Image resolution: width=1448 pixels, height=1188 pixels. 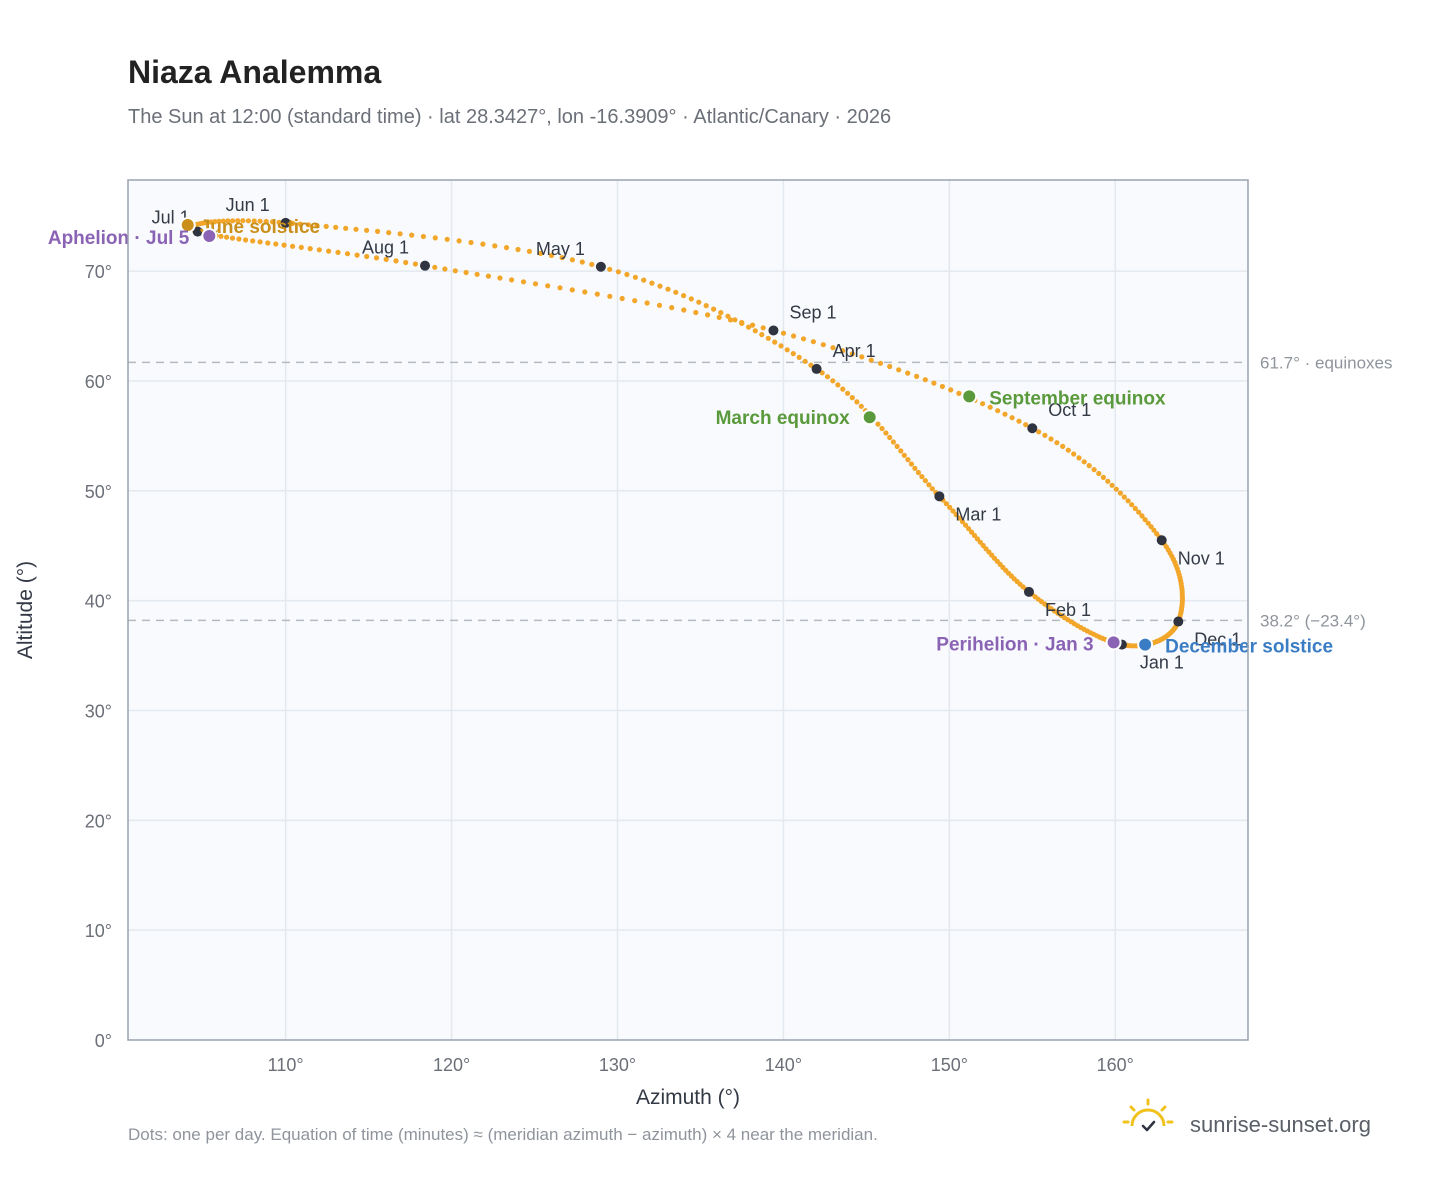 I want to click on month-label: Aug 1, so click(x=385, y=248).